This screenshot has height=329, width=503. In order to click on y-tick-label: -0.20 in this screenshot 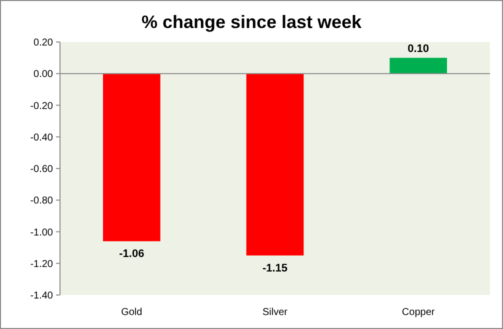, I will do `click(42, 106)`.